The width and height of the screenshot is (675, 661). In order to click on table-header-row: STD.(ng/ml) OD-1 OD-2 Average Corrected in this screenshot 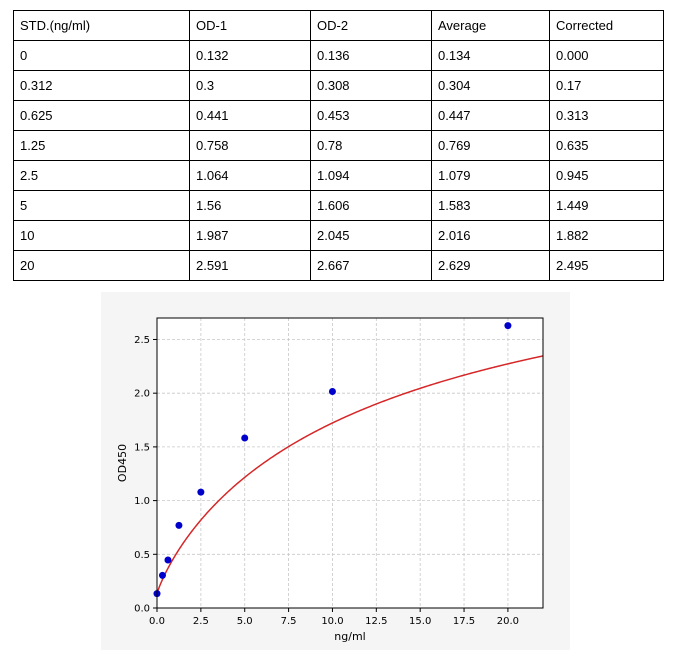, I will do `click(338, 25)`.